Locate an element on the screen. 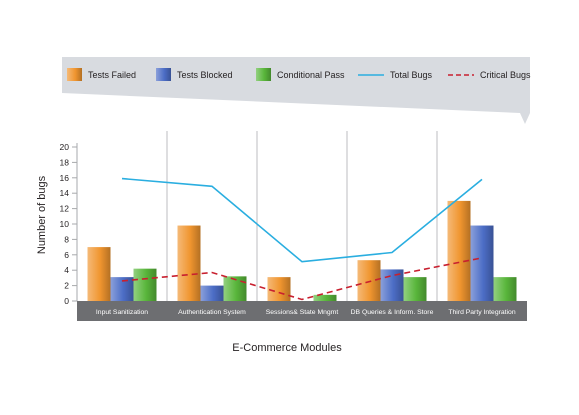 This screenshot has height=415, width=579. line-total-bugs is located at coordinates (302, 220).